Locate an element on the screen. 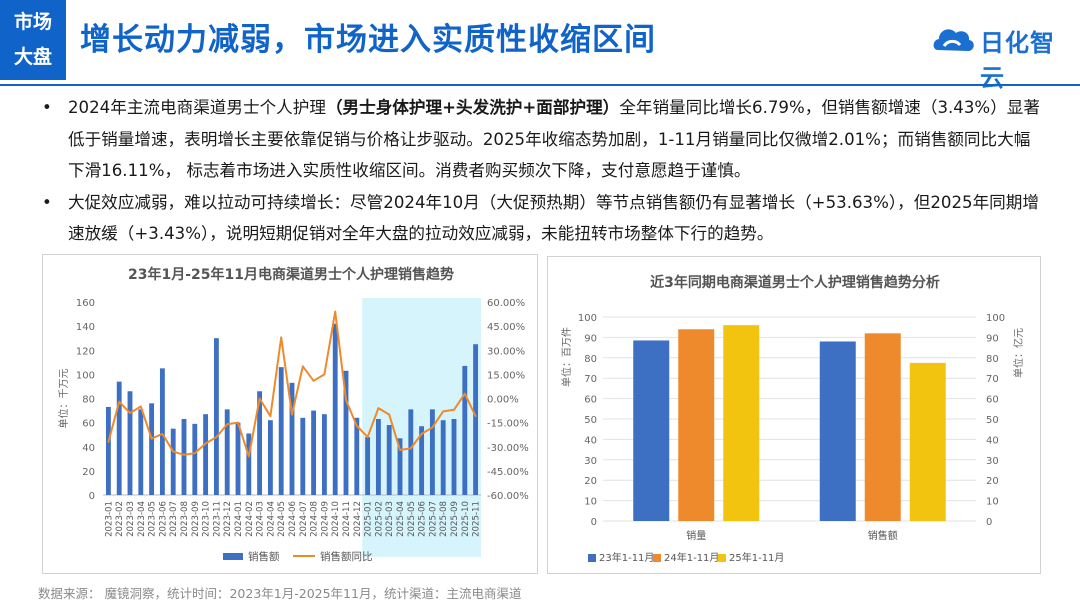 The height and width of the screenshot is (608, 1080). x-tick-label: 2023-02 is located at coordinates (120, 519).